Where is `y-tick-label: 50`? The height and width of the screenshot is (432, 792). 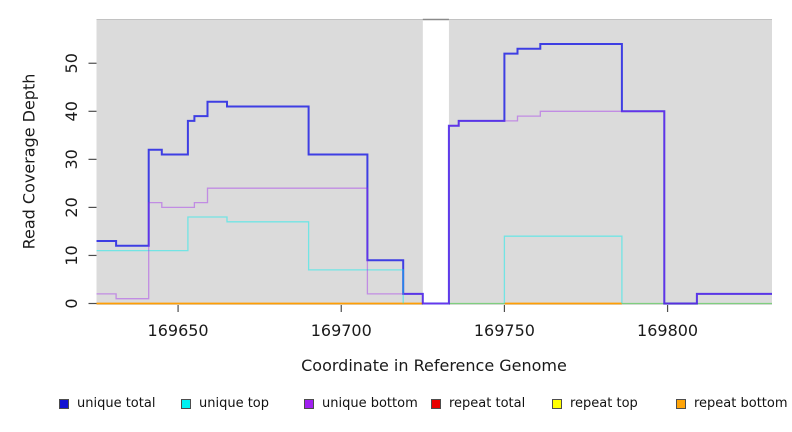
y-tick-label: 50 is located at coordinates (71, 63).